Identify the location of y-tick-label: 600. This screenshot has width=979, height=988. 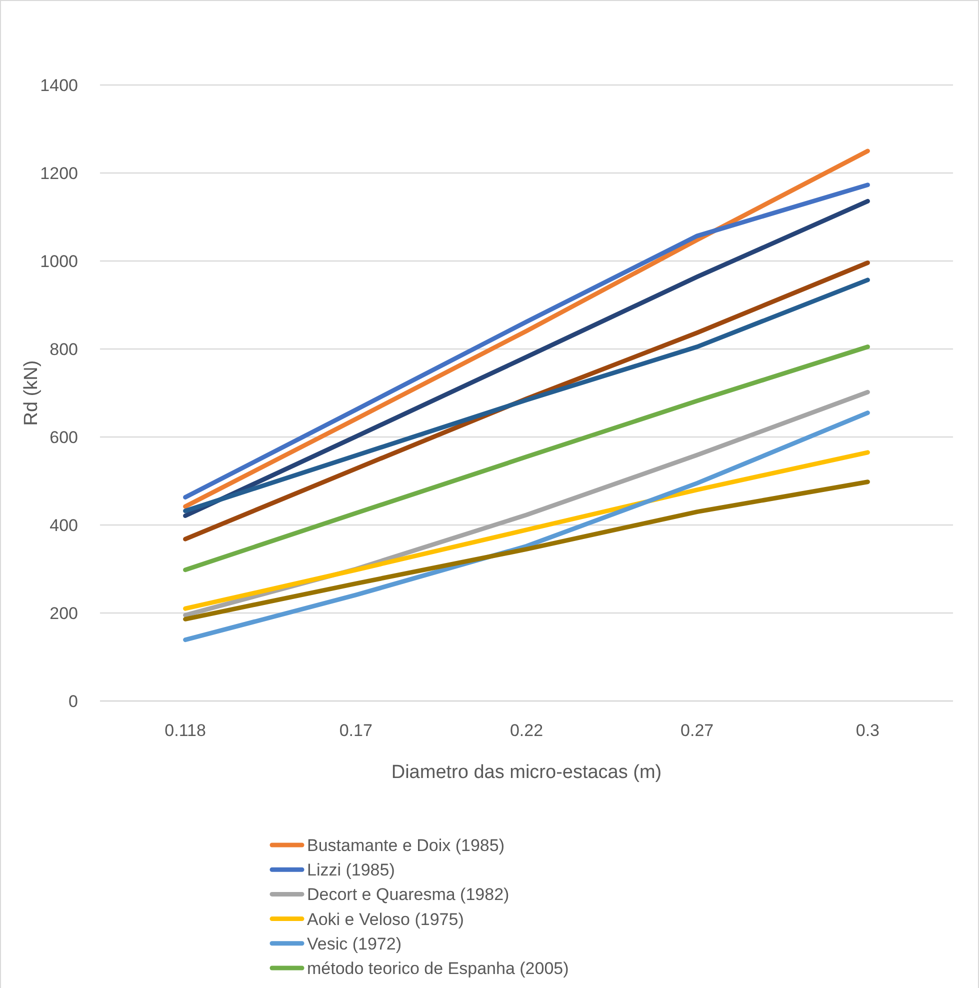
(64, 437).